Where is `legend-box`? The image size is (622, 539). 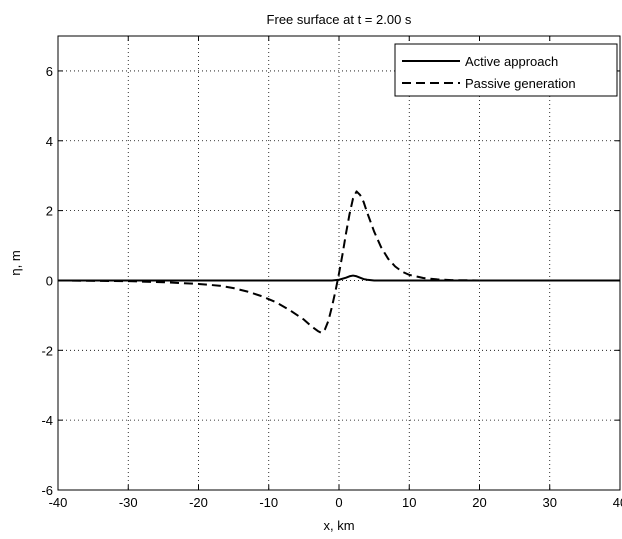
legend-box is located at coordinates (506, 70).